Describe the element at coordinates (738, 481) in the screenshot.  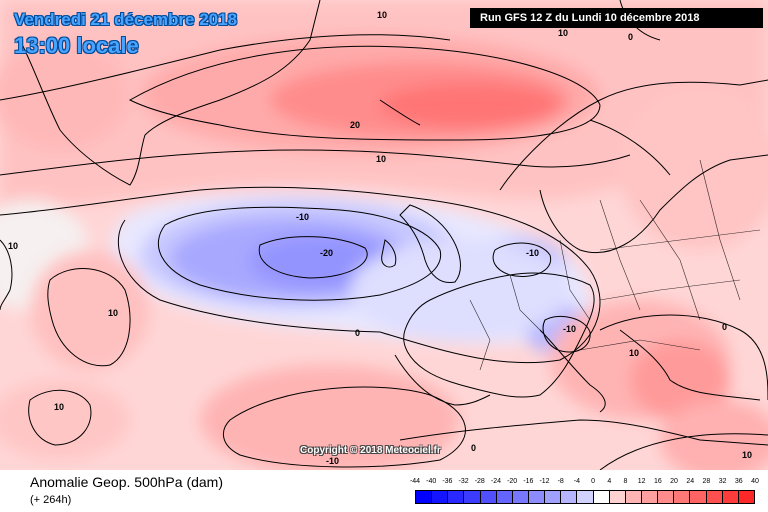
I see `legend-label: 36` at that location.